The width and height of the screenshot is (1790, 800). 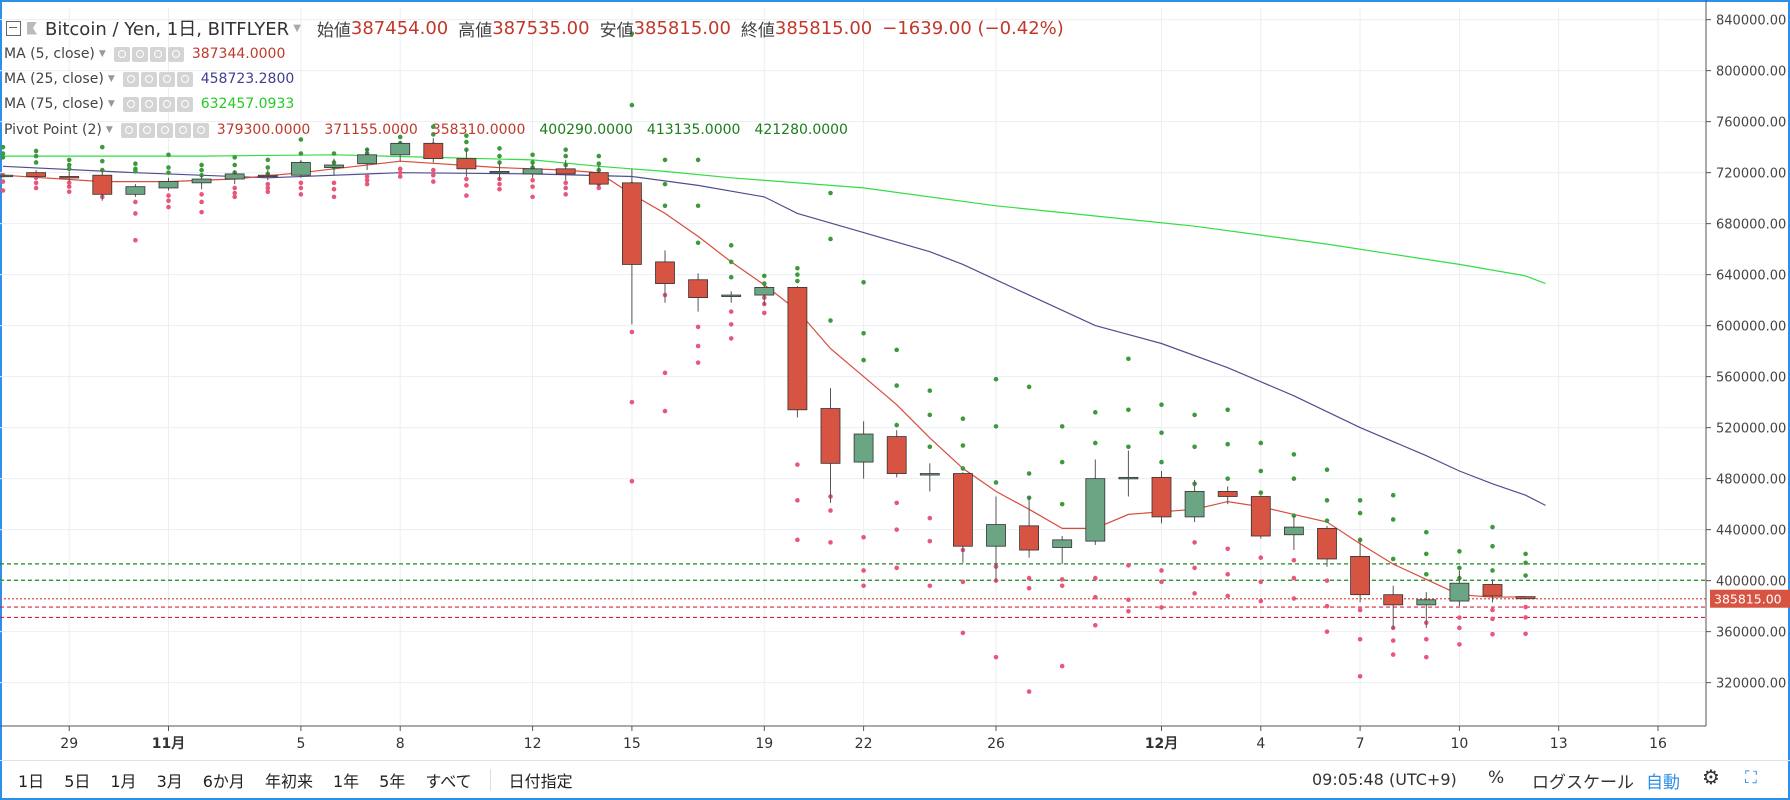 I want to click on range-3m: 3月, so click(x=169, y=781).